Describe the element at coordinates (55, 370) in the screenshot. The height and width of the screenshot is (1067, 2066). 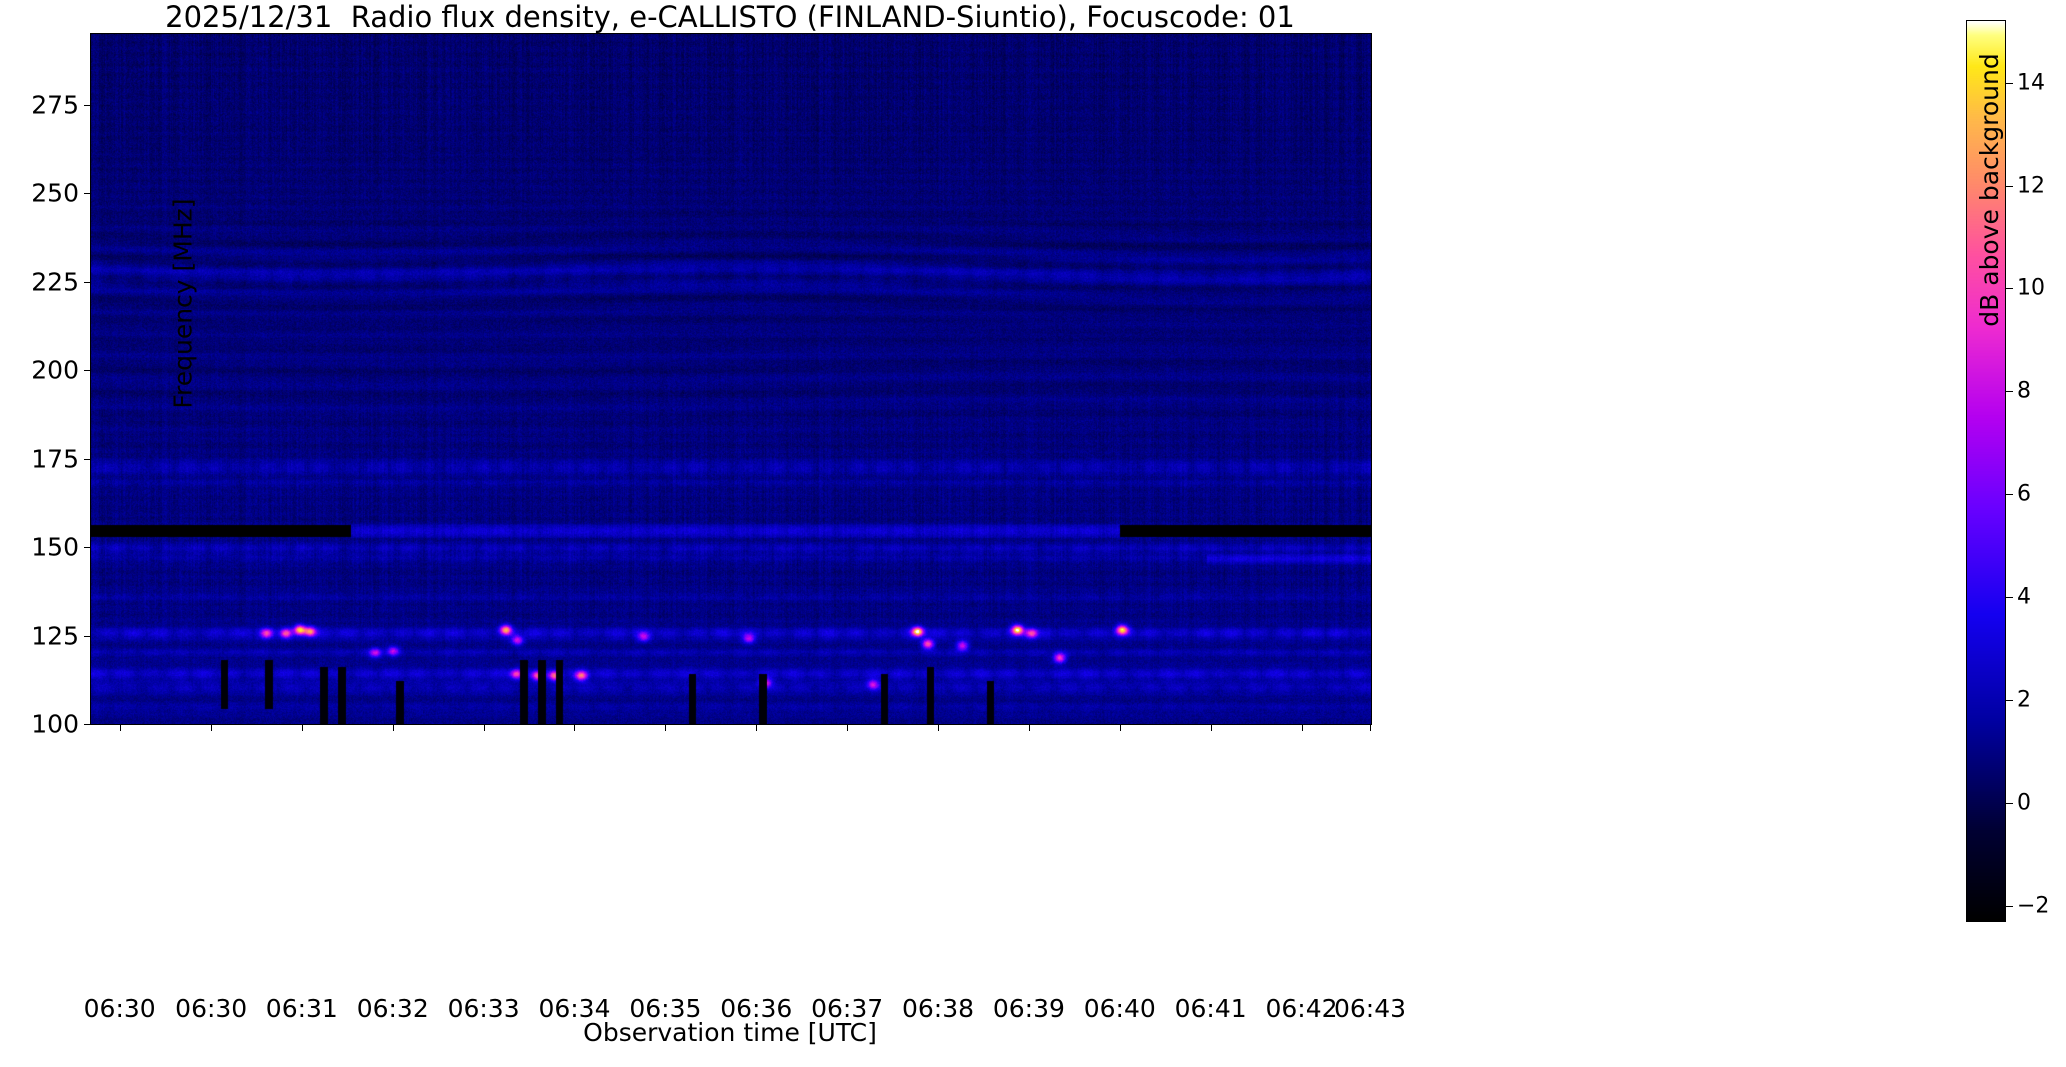
I see `y-tick-label: 200` at that location.